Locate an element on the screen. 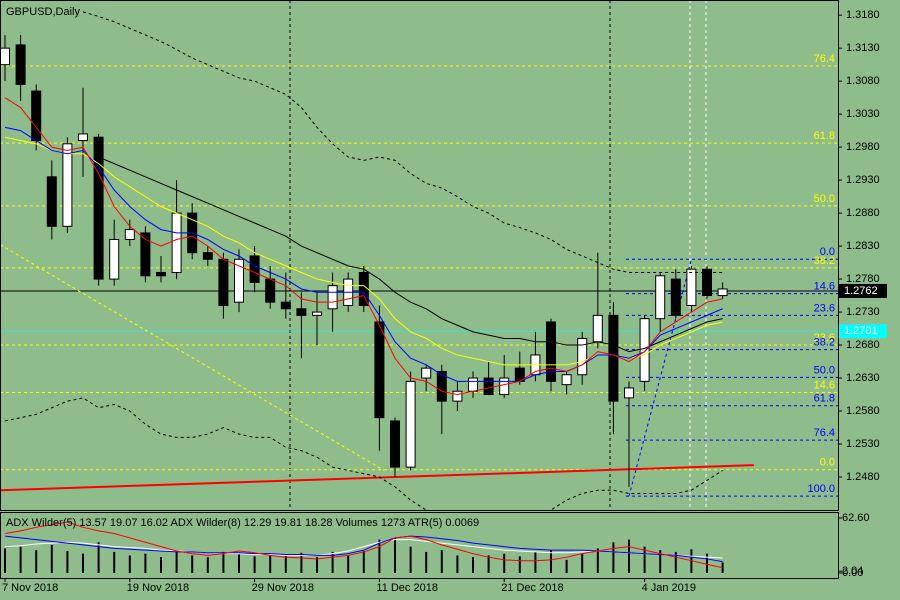 The image size is (900, 600). y-tick-label: 1.2930 is located at coordinates (863, 180).